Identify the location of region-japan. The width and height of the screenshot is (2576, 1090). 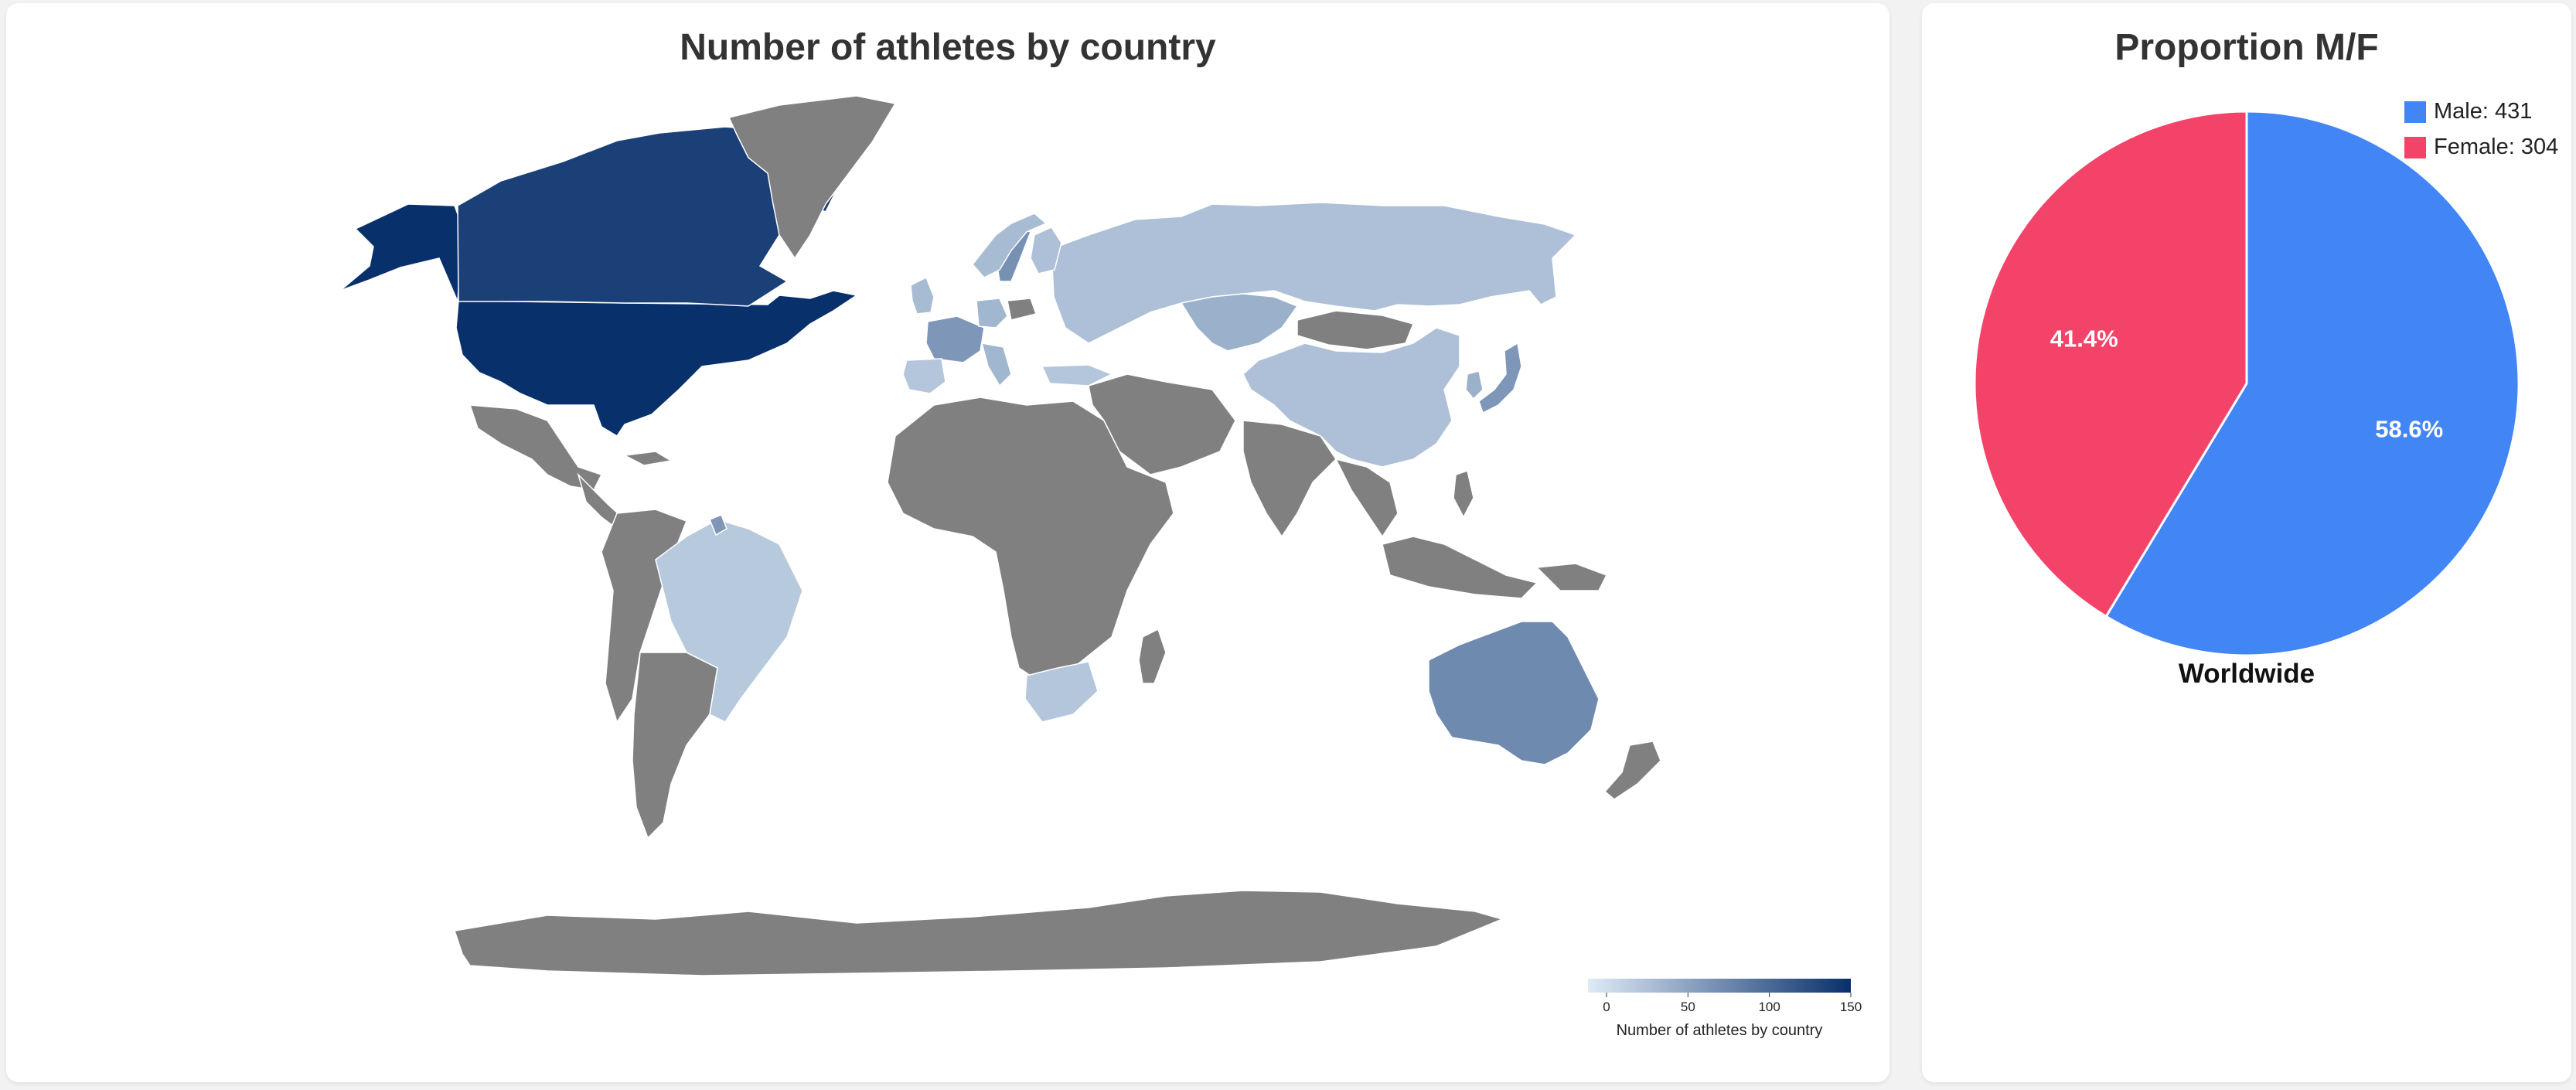
(1500, 378).